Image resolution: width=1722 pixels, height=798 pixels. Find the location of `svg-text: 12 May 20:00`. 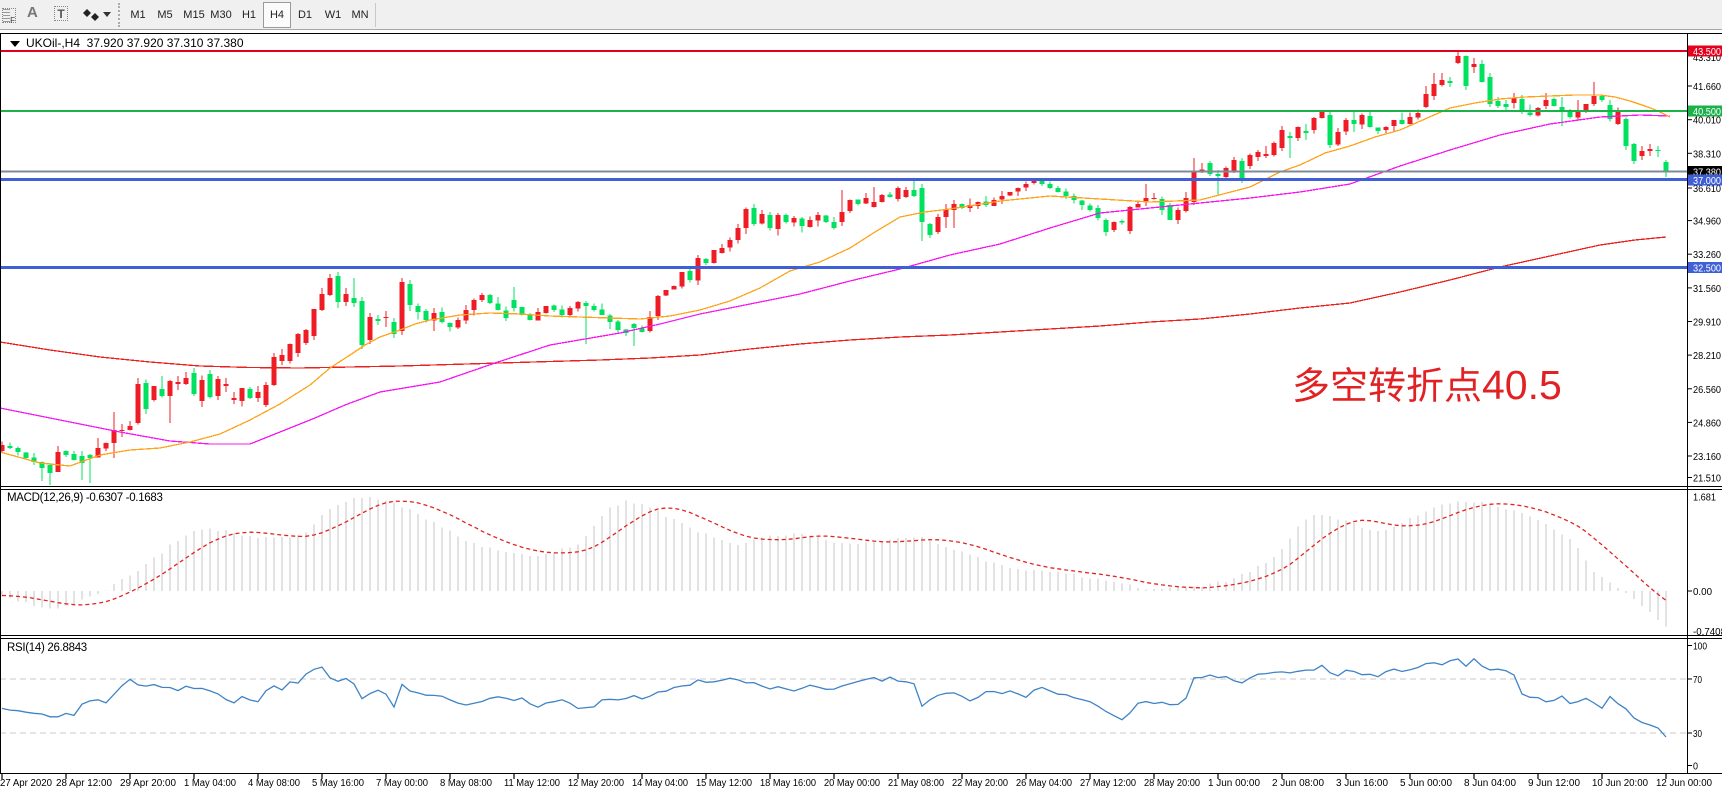

svg-text: 12 May 20:00 is located at coordinates (596, 783).